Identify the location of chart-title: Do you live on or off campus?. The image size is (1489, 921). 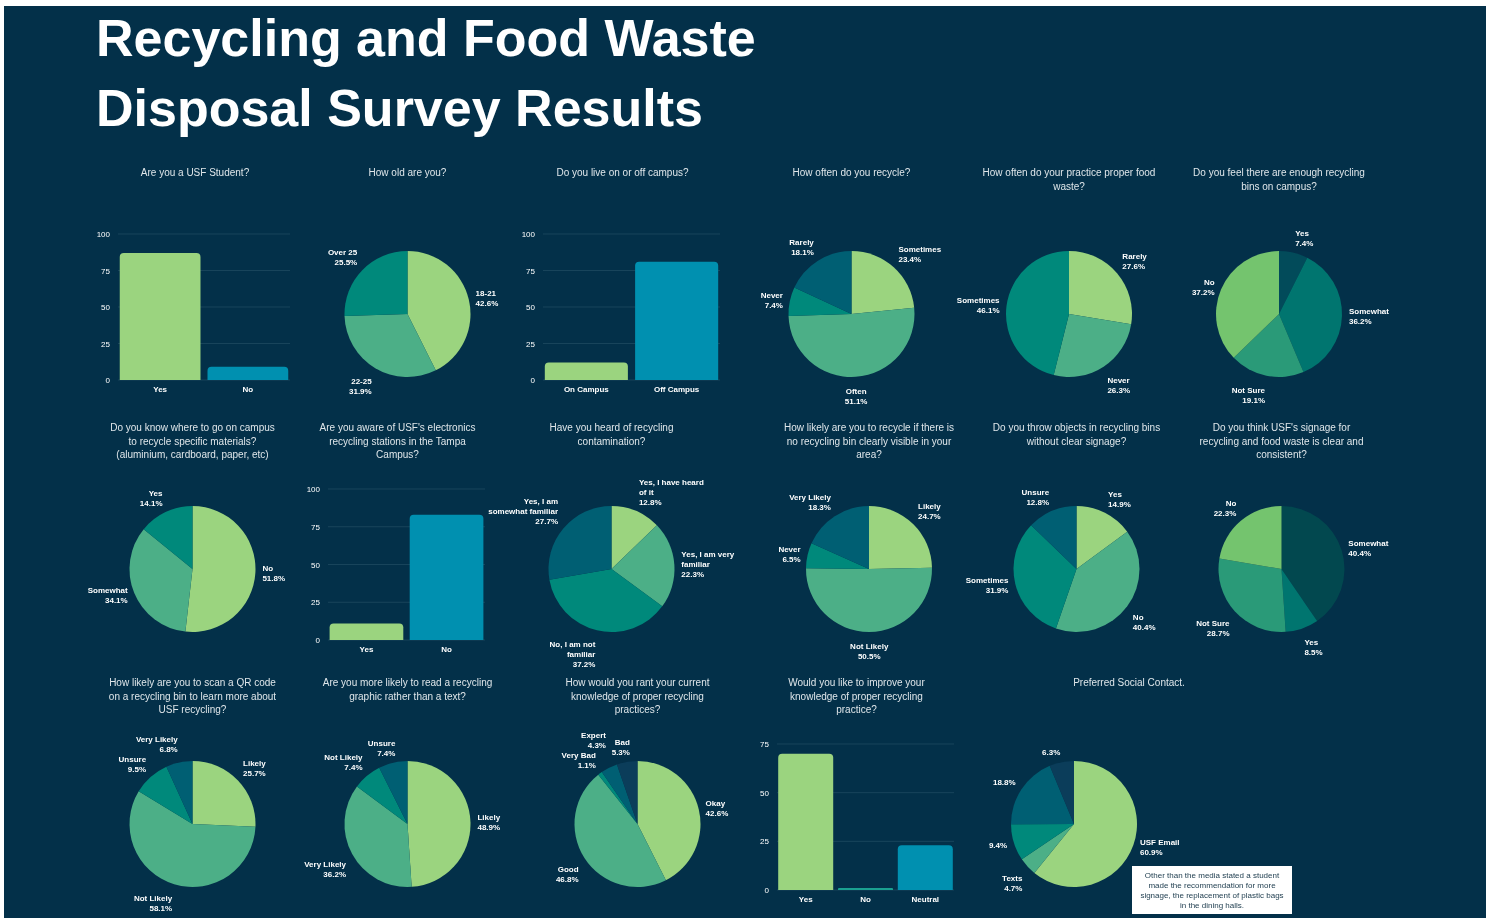
(622, 172).